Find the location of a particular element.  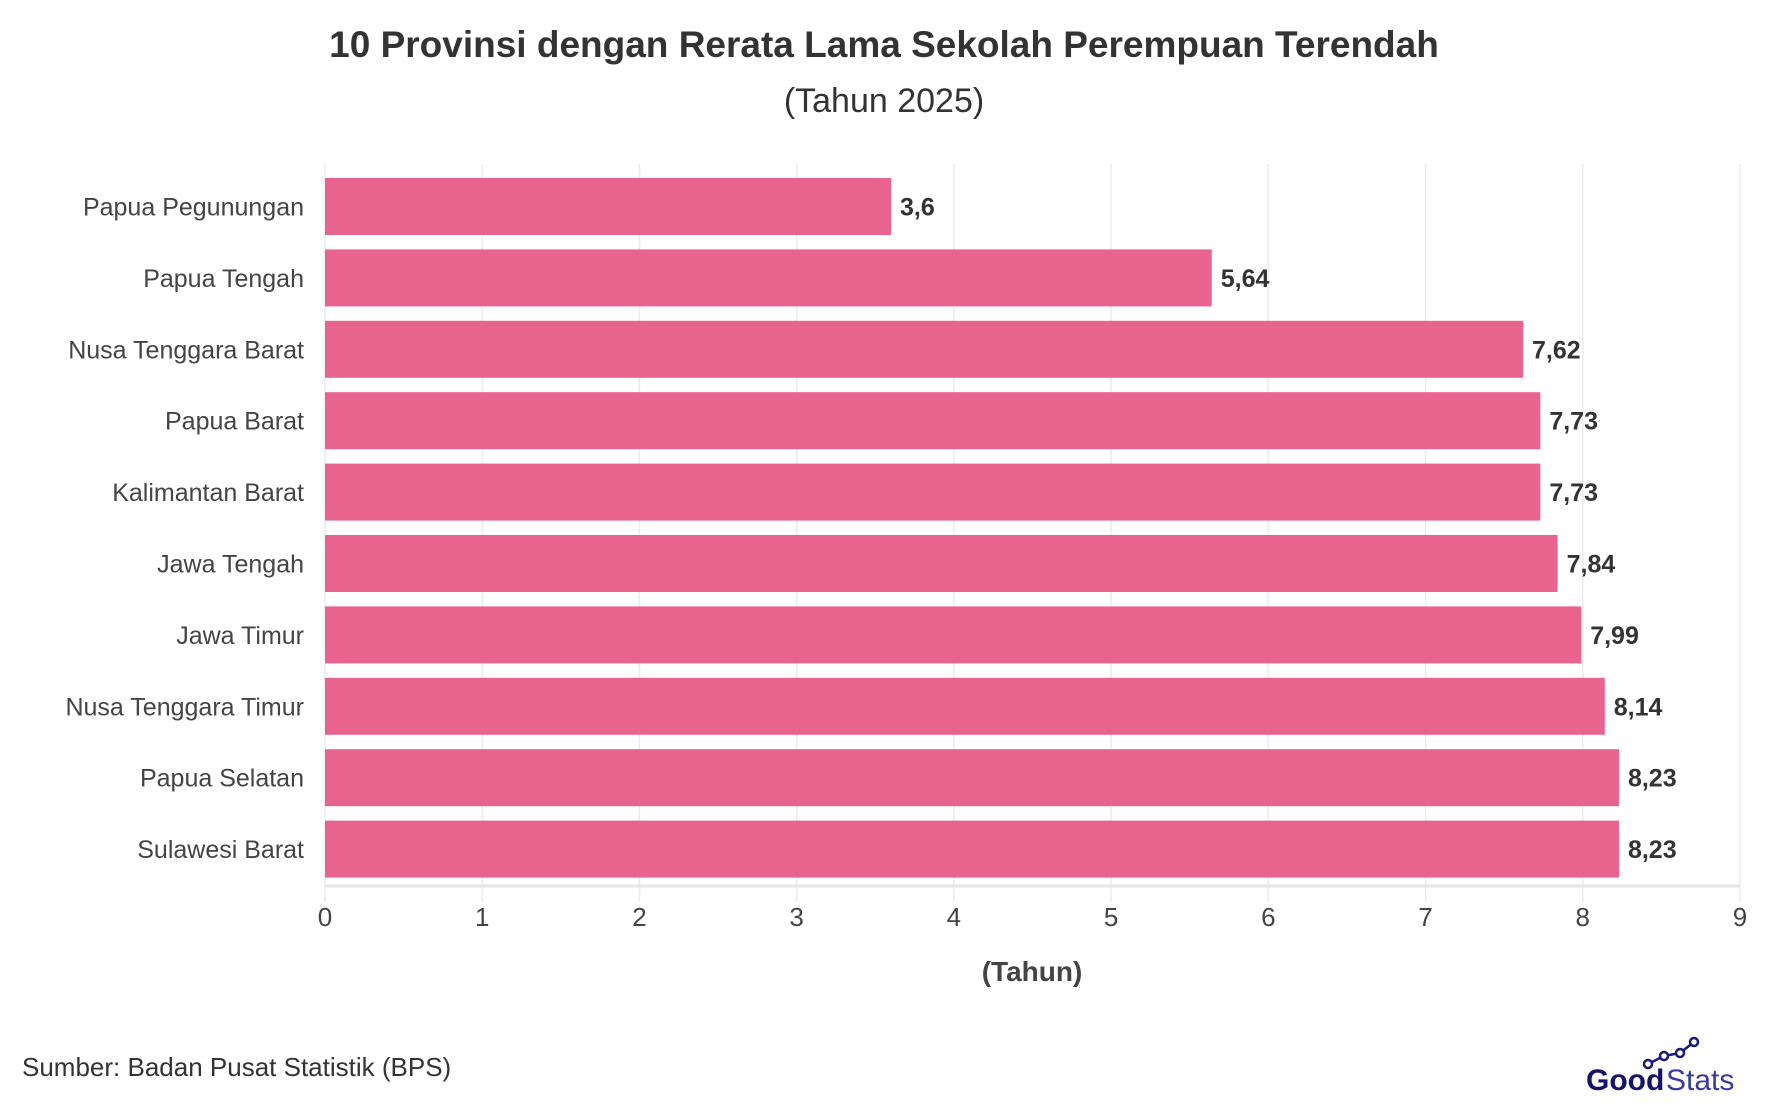

chart-subtitle: (Tahun 2025) is located at coordinates (884, 101).